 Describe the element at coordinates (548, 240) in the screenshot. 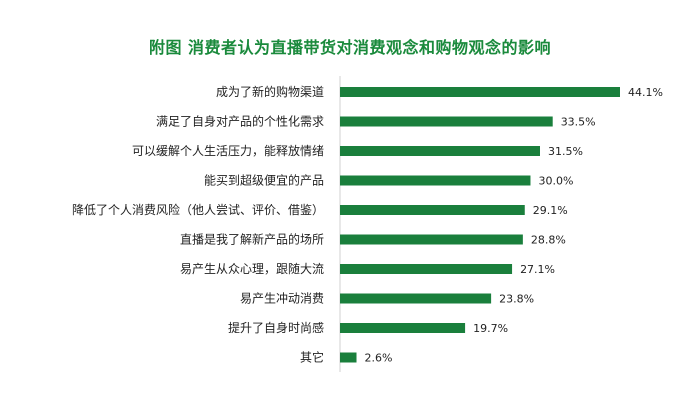

I see `value-label: 28.8%` at that location.